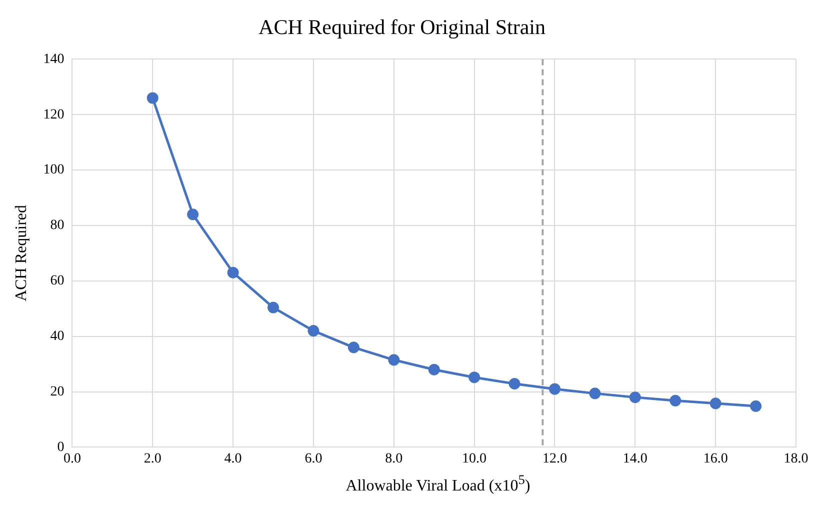 The height and width of the screenshot is (507, 826). Describe the element at coordinates (57, 226) in the screenshot. I see `y-tick-label: 80` at that location.